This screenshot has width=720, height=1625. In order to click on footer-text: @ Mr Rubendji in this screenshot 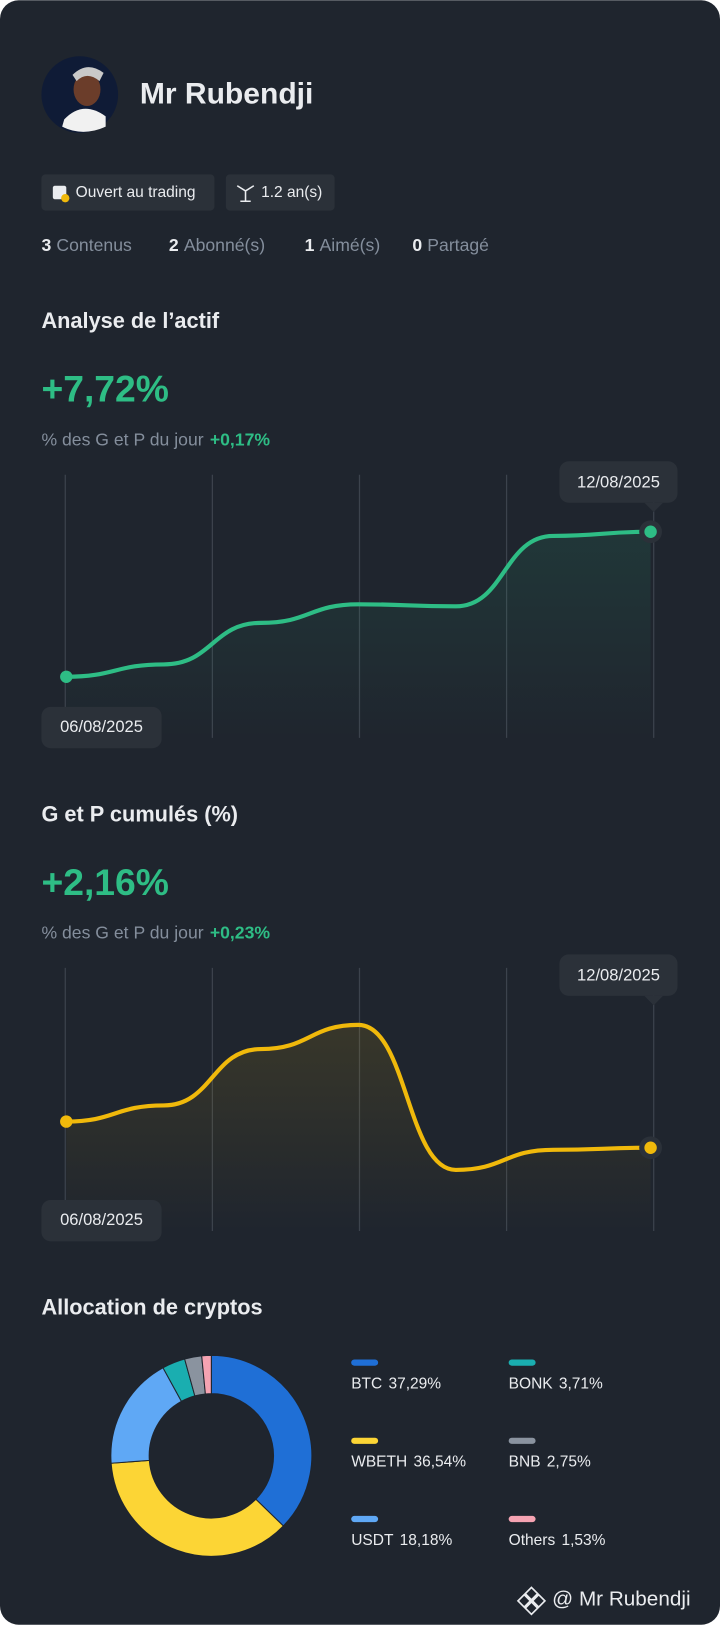, I will do `click(621, 1598)`.